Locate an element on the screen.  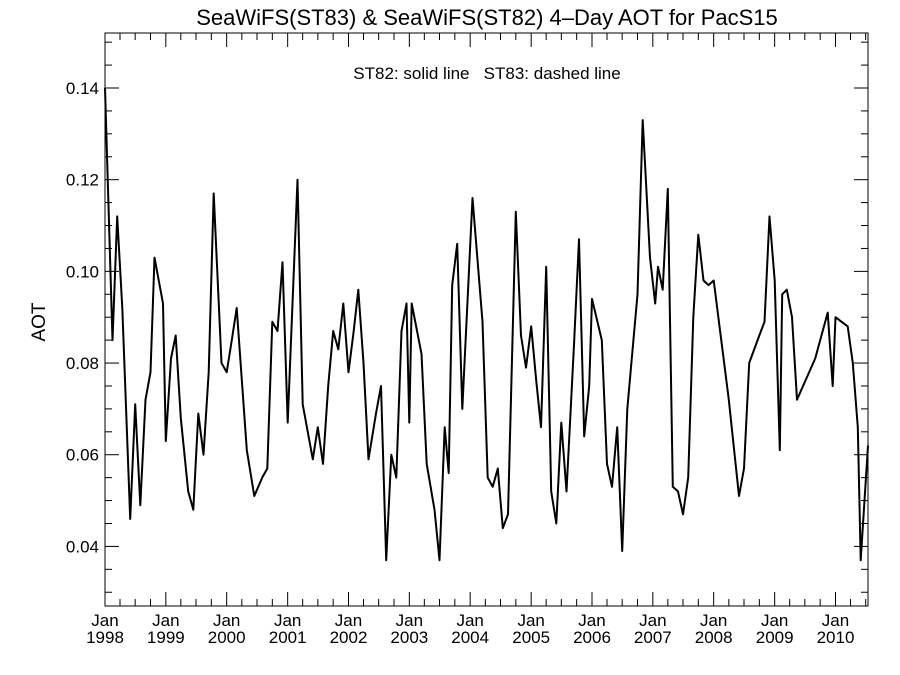
y-tick-label: 0.04 is located at coordinates (82, 546).